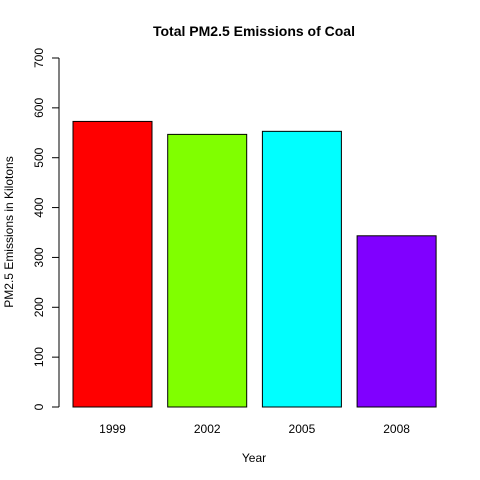 This screenshot has width=480, height=480. Describe the element at coordinates (39, 58) in the screenshot. I see `y-tick-label: 700` at that location.